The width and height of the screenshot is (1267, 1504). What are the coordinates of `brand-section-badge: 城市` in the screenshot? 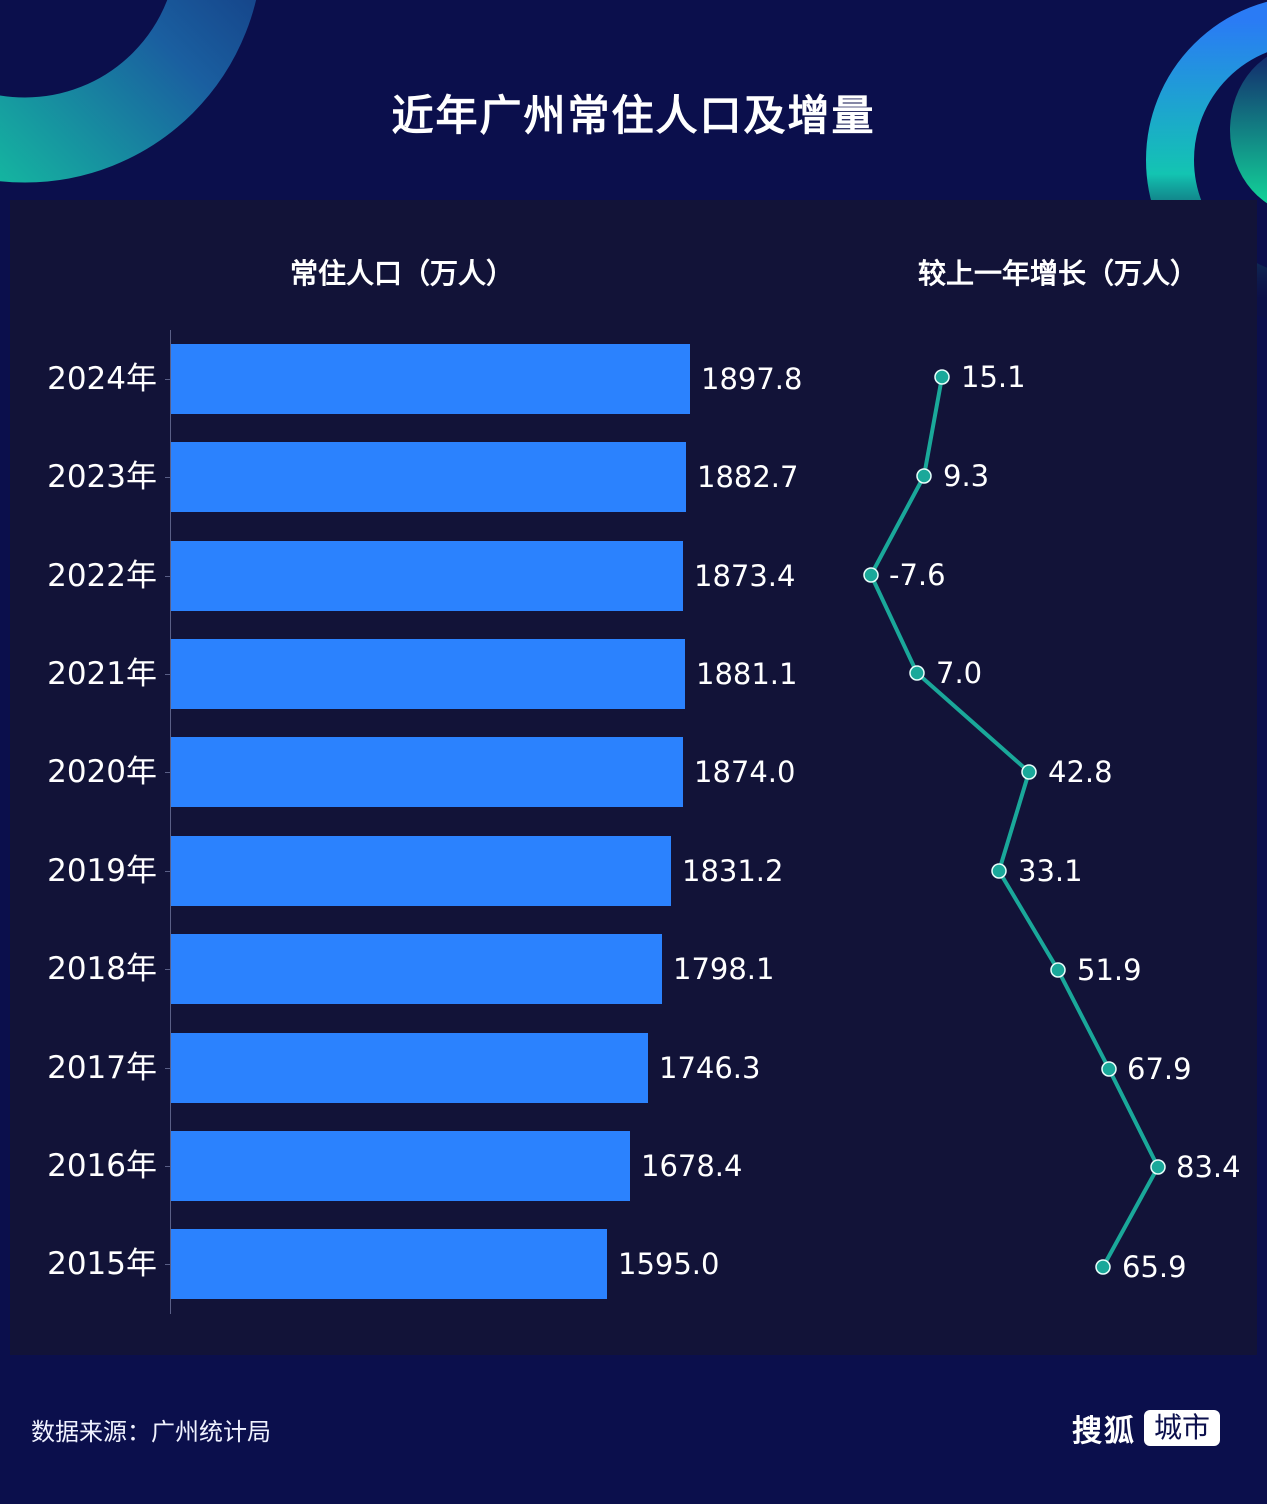 It's located at (1182, 1428).